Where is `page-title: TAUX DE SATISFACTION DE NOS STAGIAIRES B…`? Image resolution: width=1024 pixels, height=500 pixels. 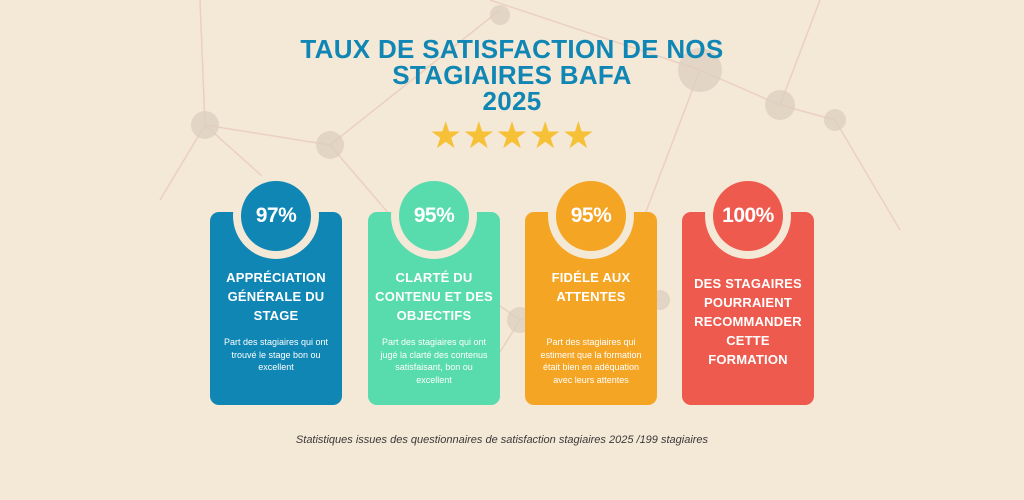 page-title: TAUX DE SATISFACTION DE NOS STAGIAIRES B… is located at coordinates (512, 75).